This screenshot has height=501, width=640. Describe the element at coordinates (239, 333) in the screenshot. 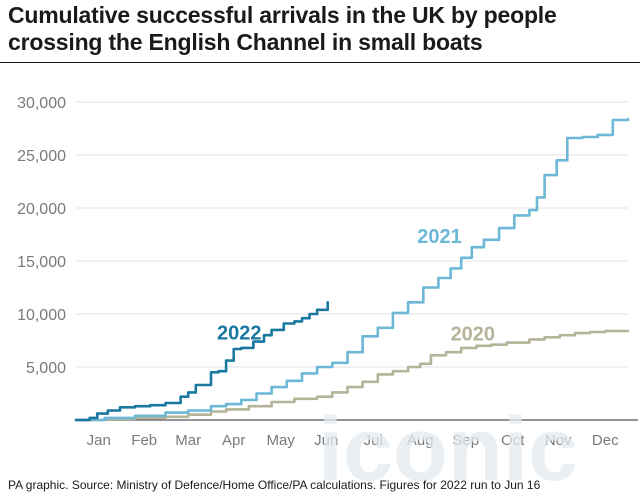

I see `series-label-2022: 2022` at that location.